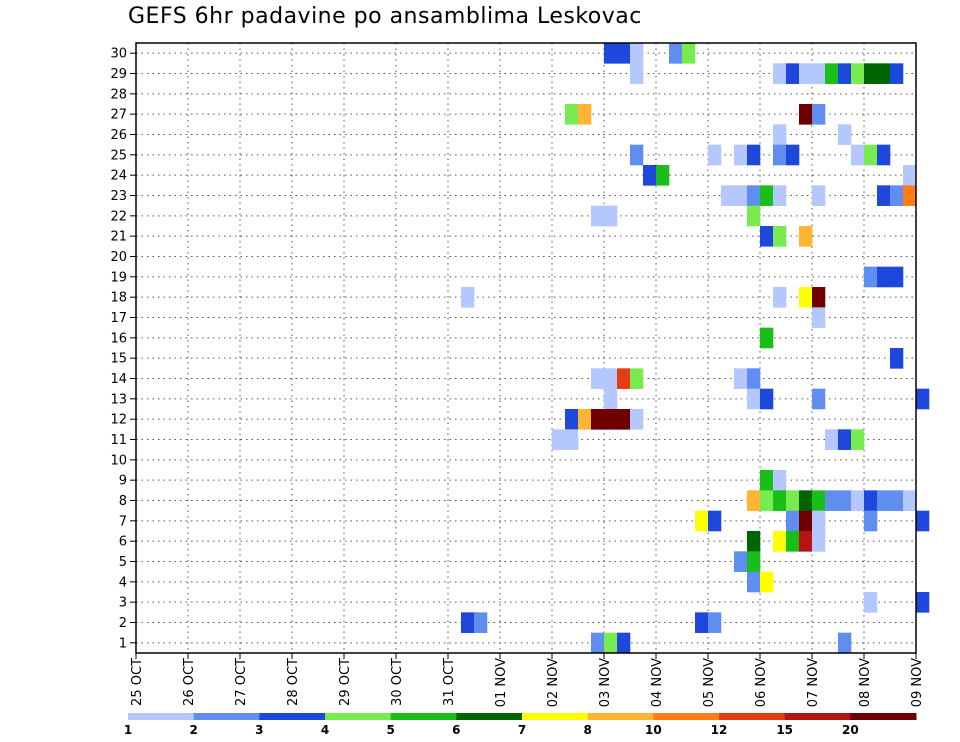 The width and height of the screenshot is (960, 742). I want to click on legend-label: 5, so click(390, 730).